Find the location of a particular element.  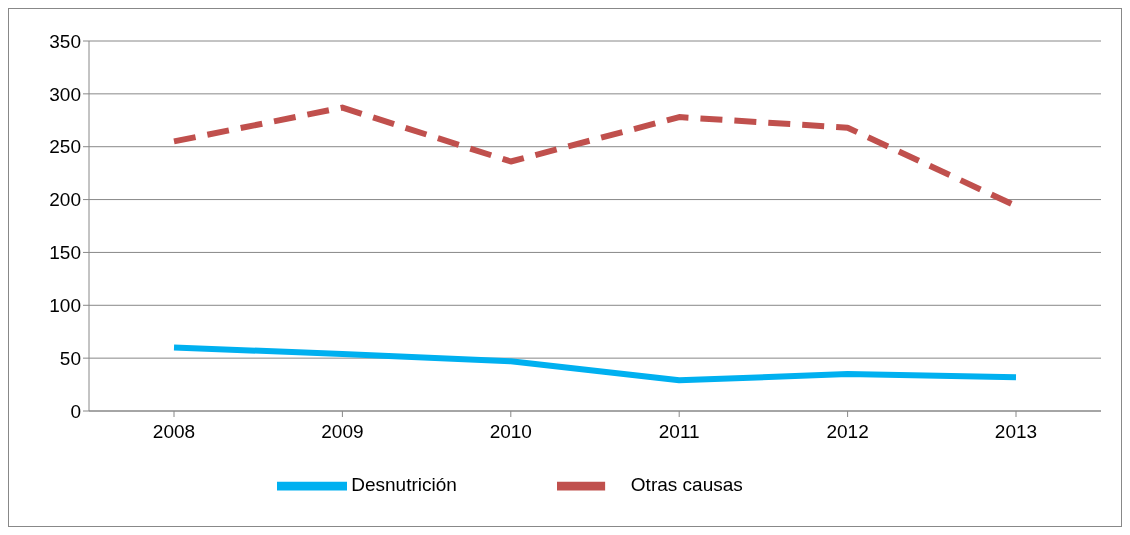

legend-label: Desnutrición is located at coordinates (404, 485).